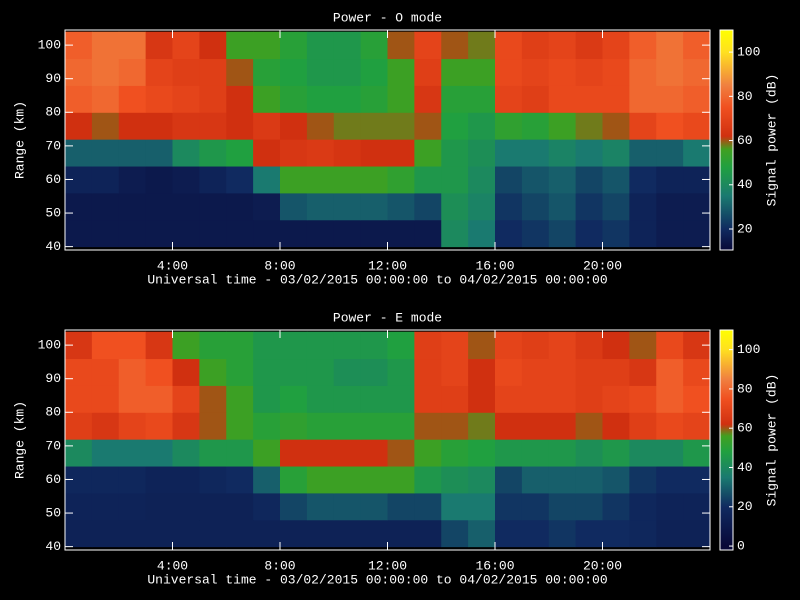 The image size is (800, 600). Describe the element at coordinates (53, 412) in the screenshot. I see `y-tick-label: 80` at that location.